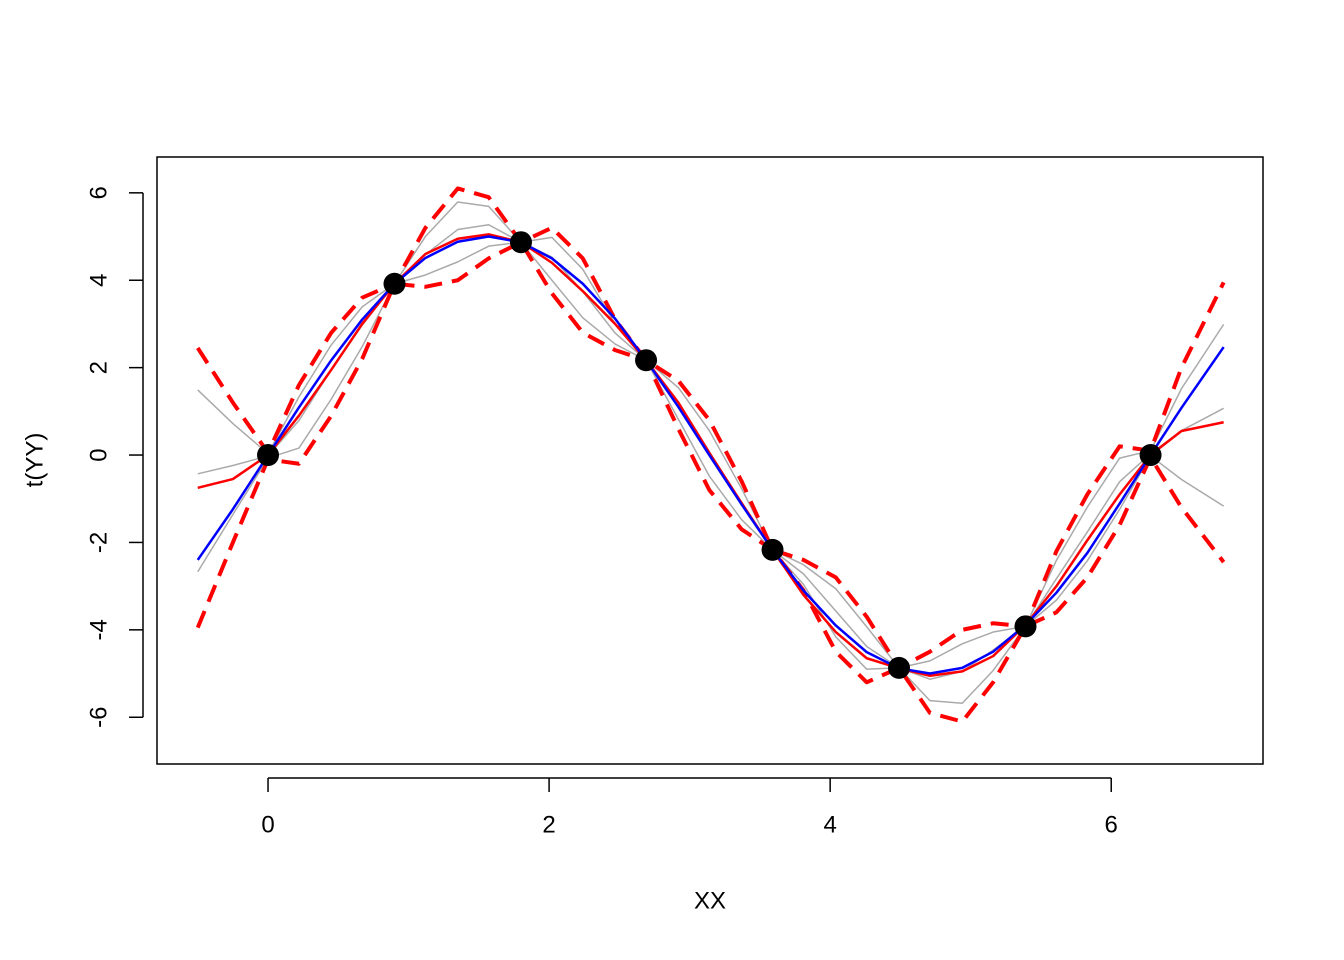  I want to click on y-tick-label: 4, so click(98, 280).